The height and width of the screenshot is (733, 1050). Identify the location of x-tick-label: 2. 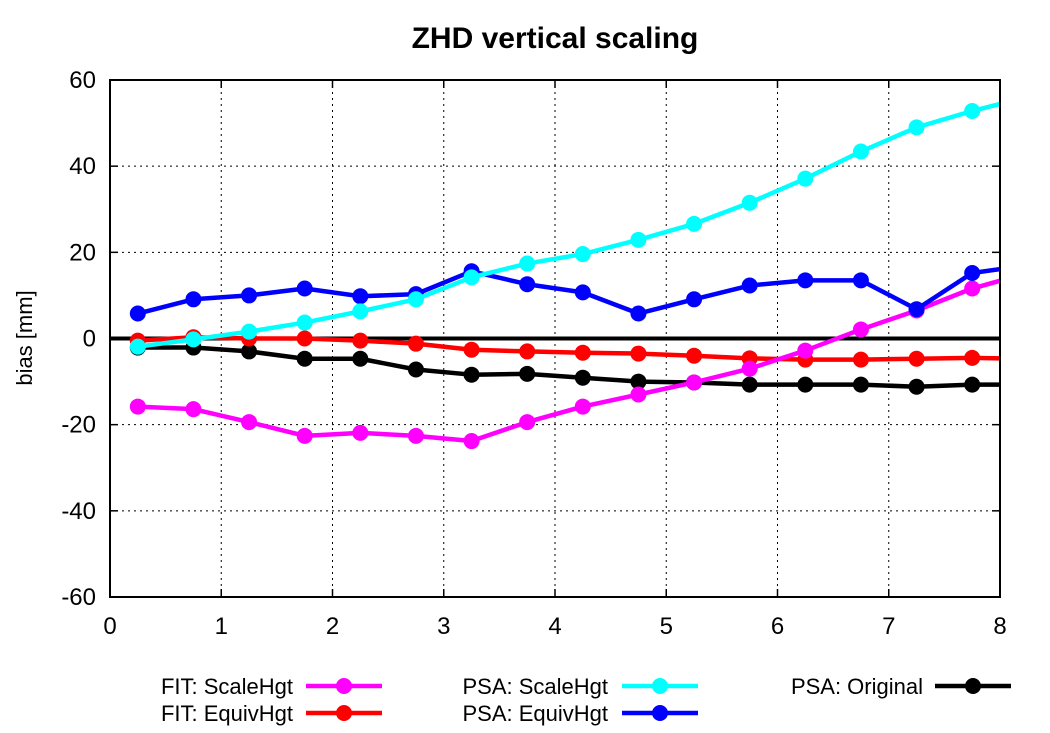
(332, 626).